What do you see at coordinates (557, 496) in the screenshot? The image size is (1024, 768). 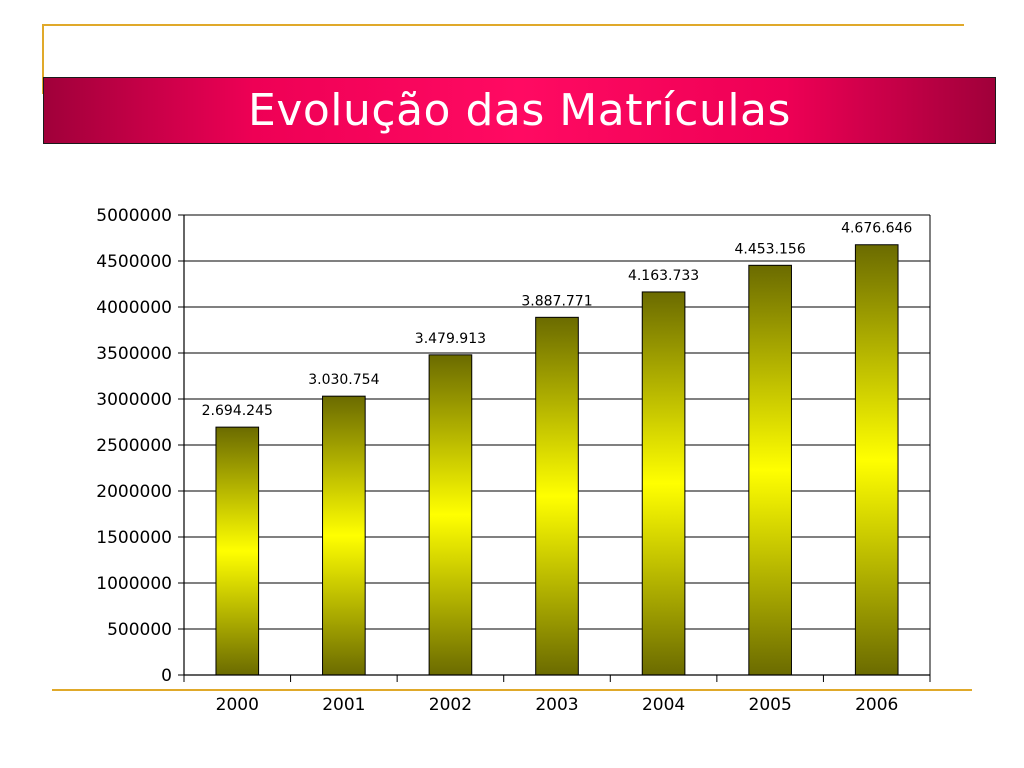 I see `bar-2003` at bounding box center [557, 496].